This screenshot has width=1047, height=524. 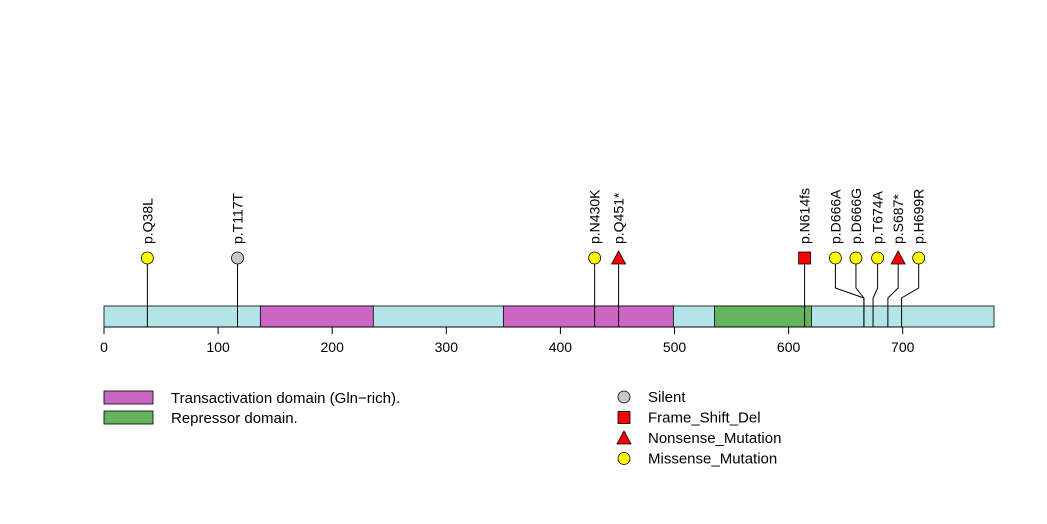 I want to click on mutation-p-h699r: p.H699R, so click(x=914, y=258).